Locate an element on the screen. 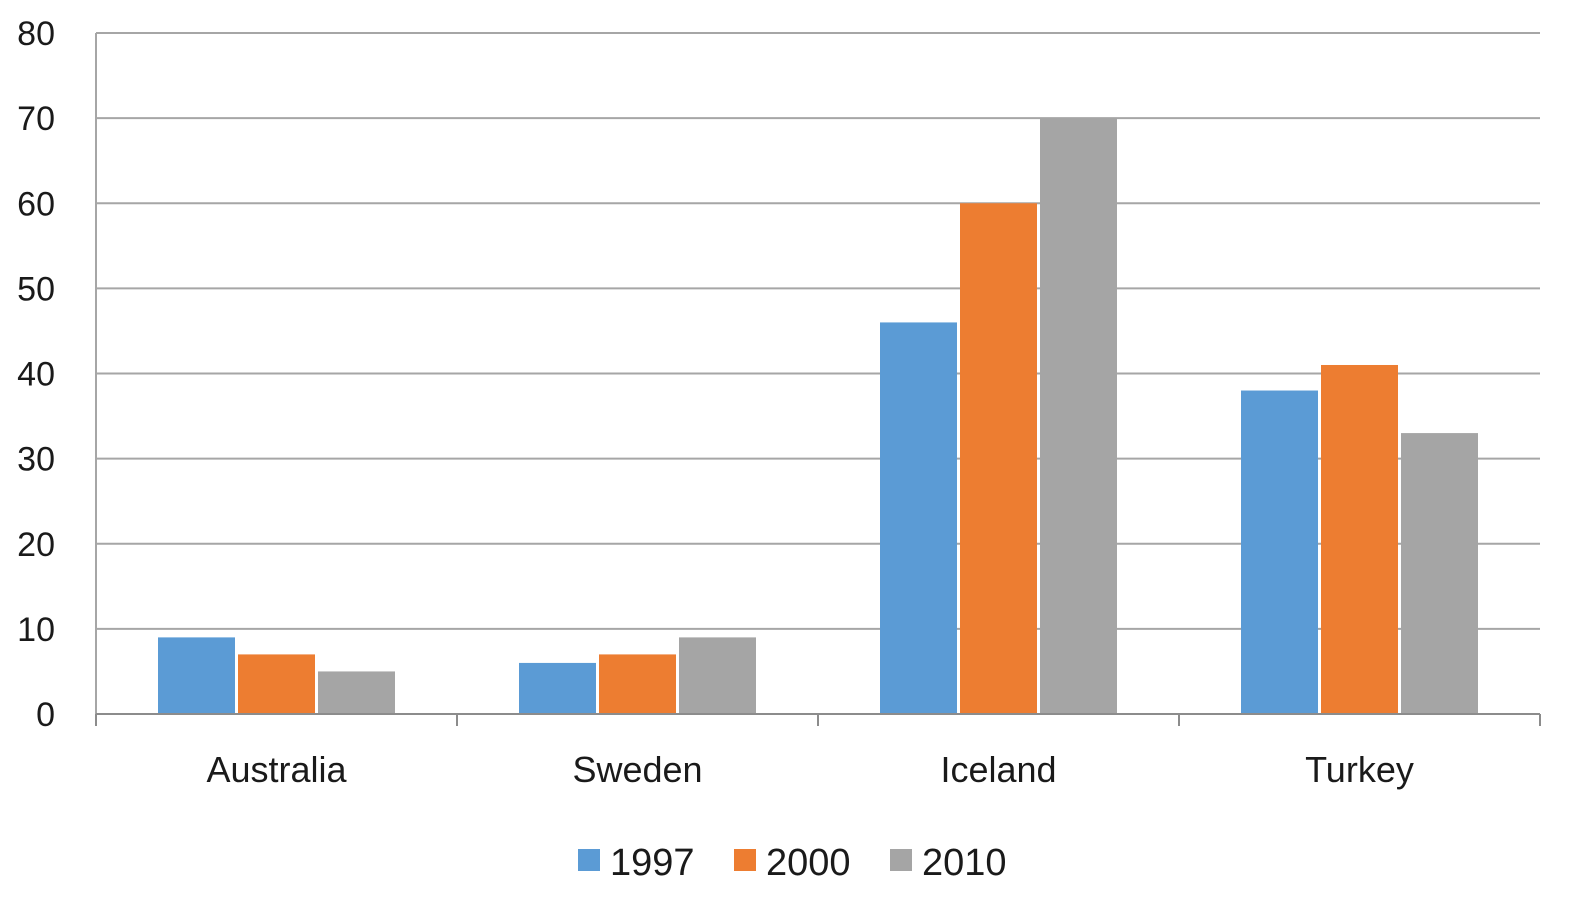 The height and width of the screenshot is (904, 1570). y-tick-label: 30 is located at coordinates (36, 460).